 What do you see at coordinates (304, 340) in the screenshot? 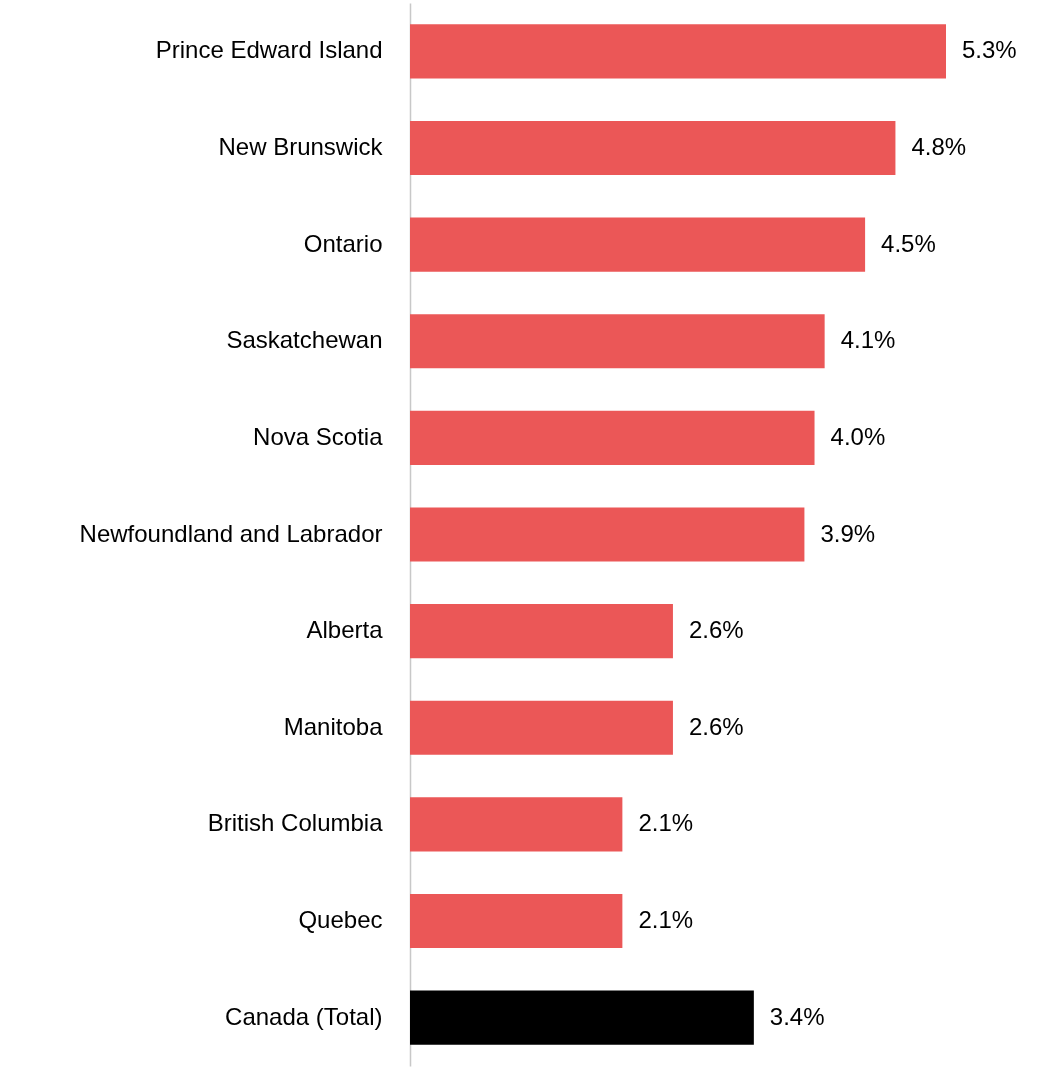
I see `y-tick-label: Saskatchewan` at bounding box center [304, 340].